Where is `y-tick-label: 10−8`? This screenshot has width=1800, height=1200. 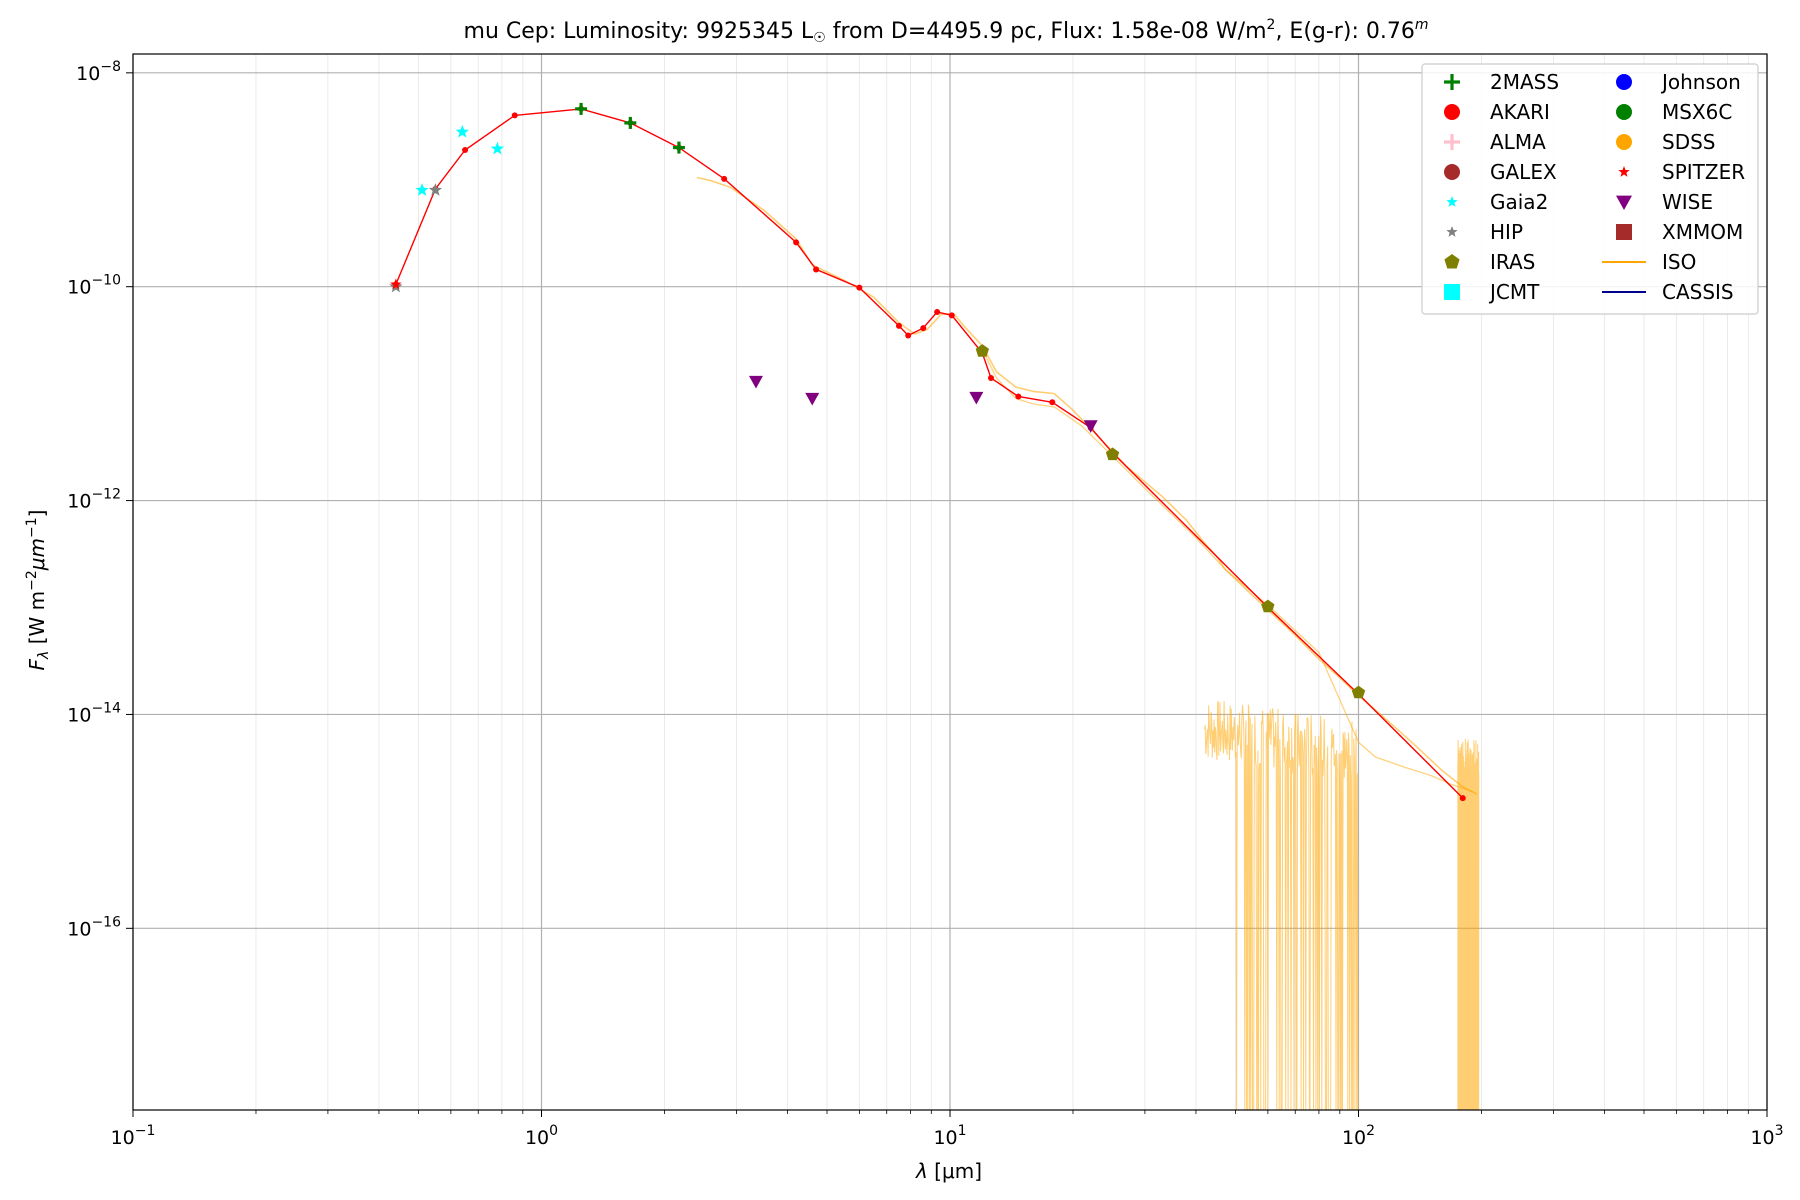 y-tick-label: 10−8 is located at coordinates (98, 72).